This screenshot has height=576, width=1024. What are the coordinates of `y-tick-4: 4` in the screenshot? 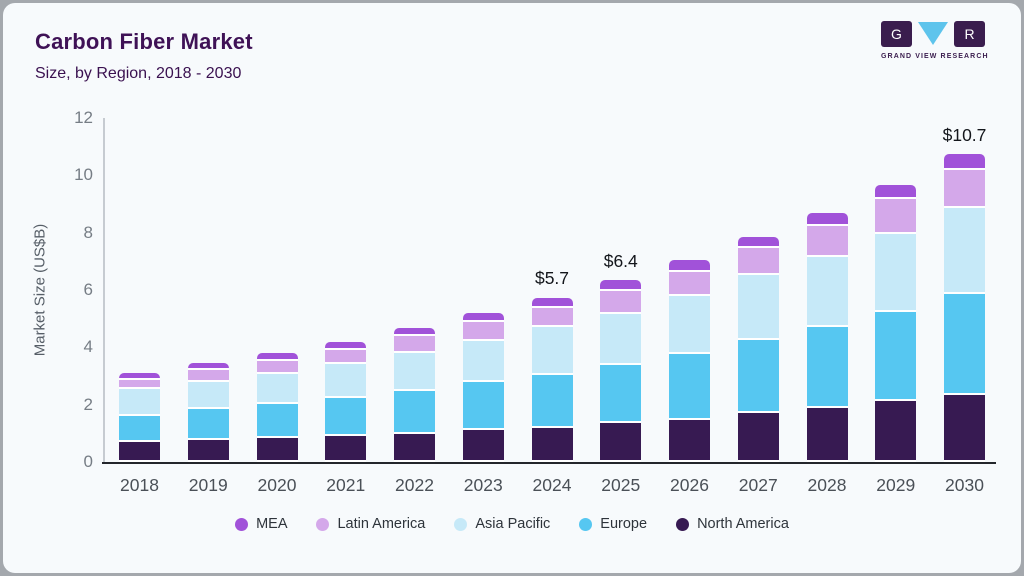 It's located at (88, 347).